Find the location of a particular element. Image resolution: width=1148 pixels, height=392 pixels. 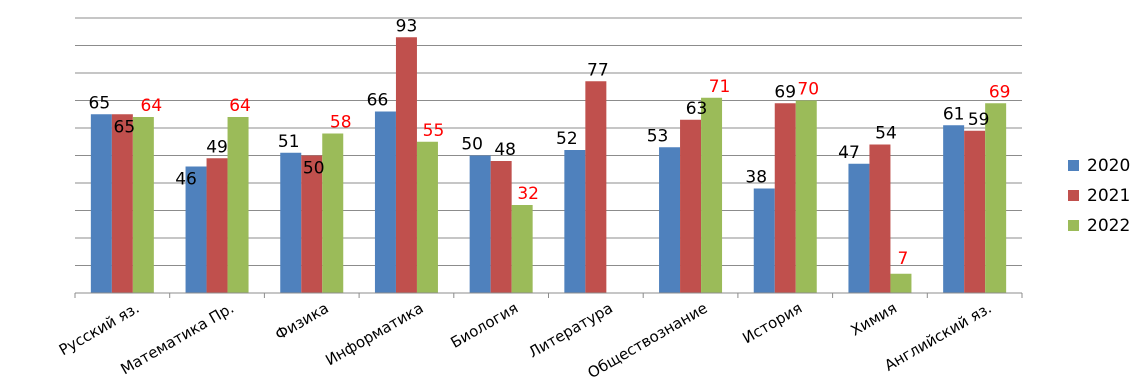

legend-label: 2020 is located at coordinates (1108, 166).